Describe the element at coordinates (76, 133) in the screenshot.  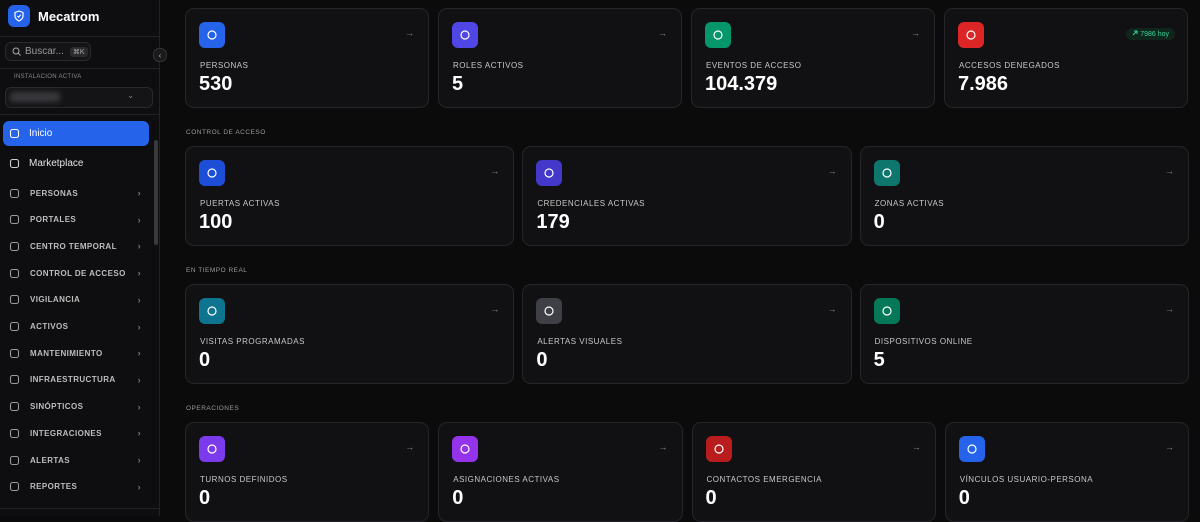
I see `nav-item: Inicio` at that location.